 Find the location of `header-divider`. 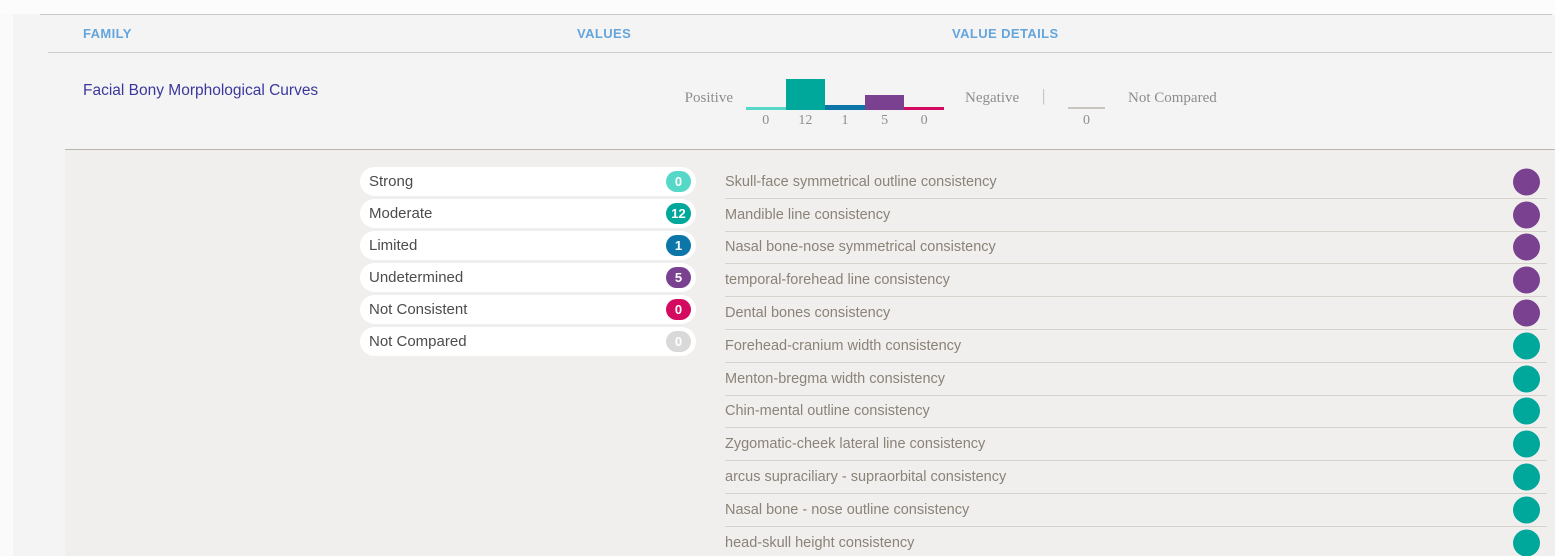

header-divider is located at coordinates (800, 52).